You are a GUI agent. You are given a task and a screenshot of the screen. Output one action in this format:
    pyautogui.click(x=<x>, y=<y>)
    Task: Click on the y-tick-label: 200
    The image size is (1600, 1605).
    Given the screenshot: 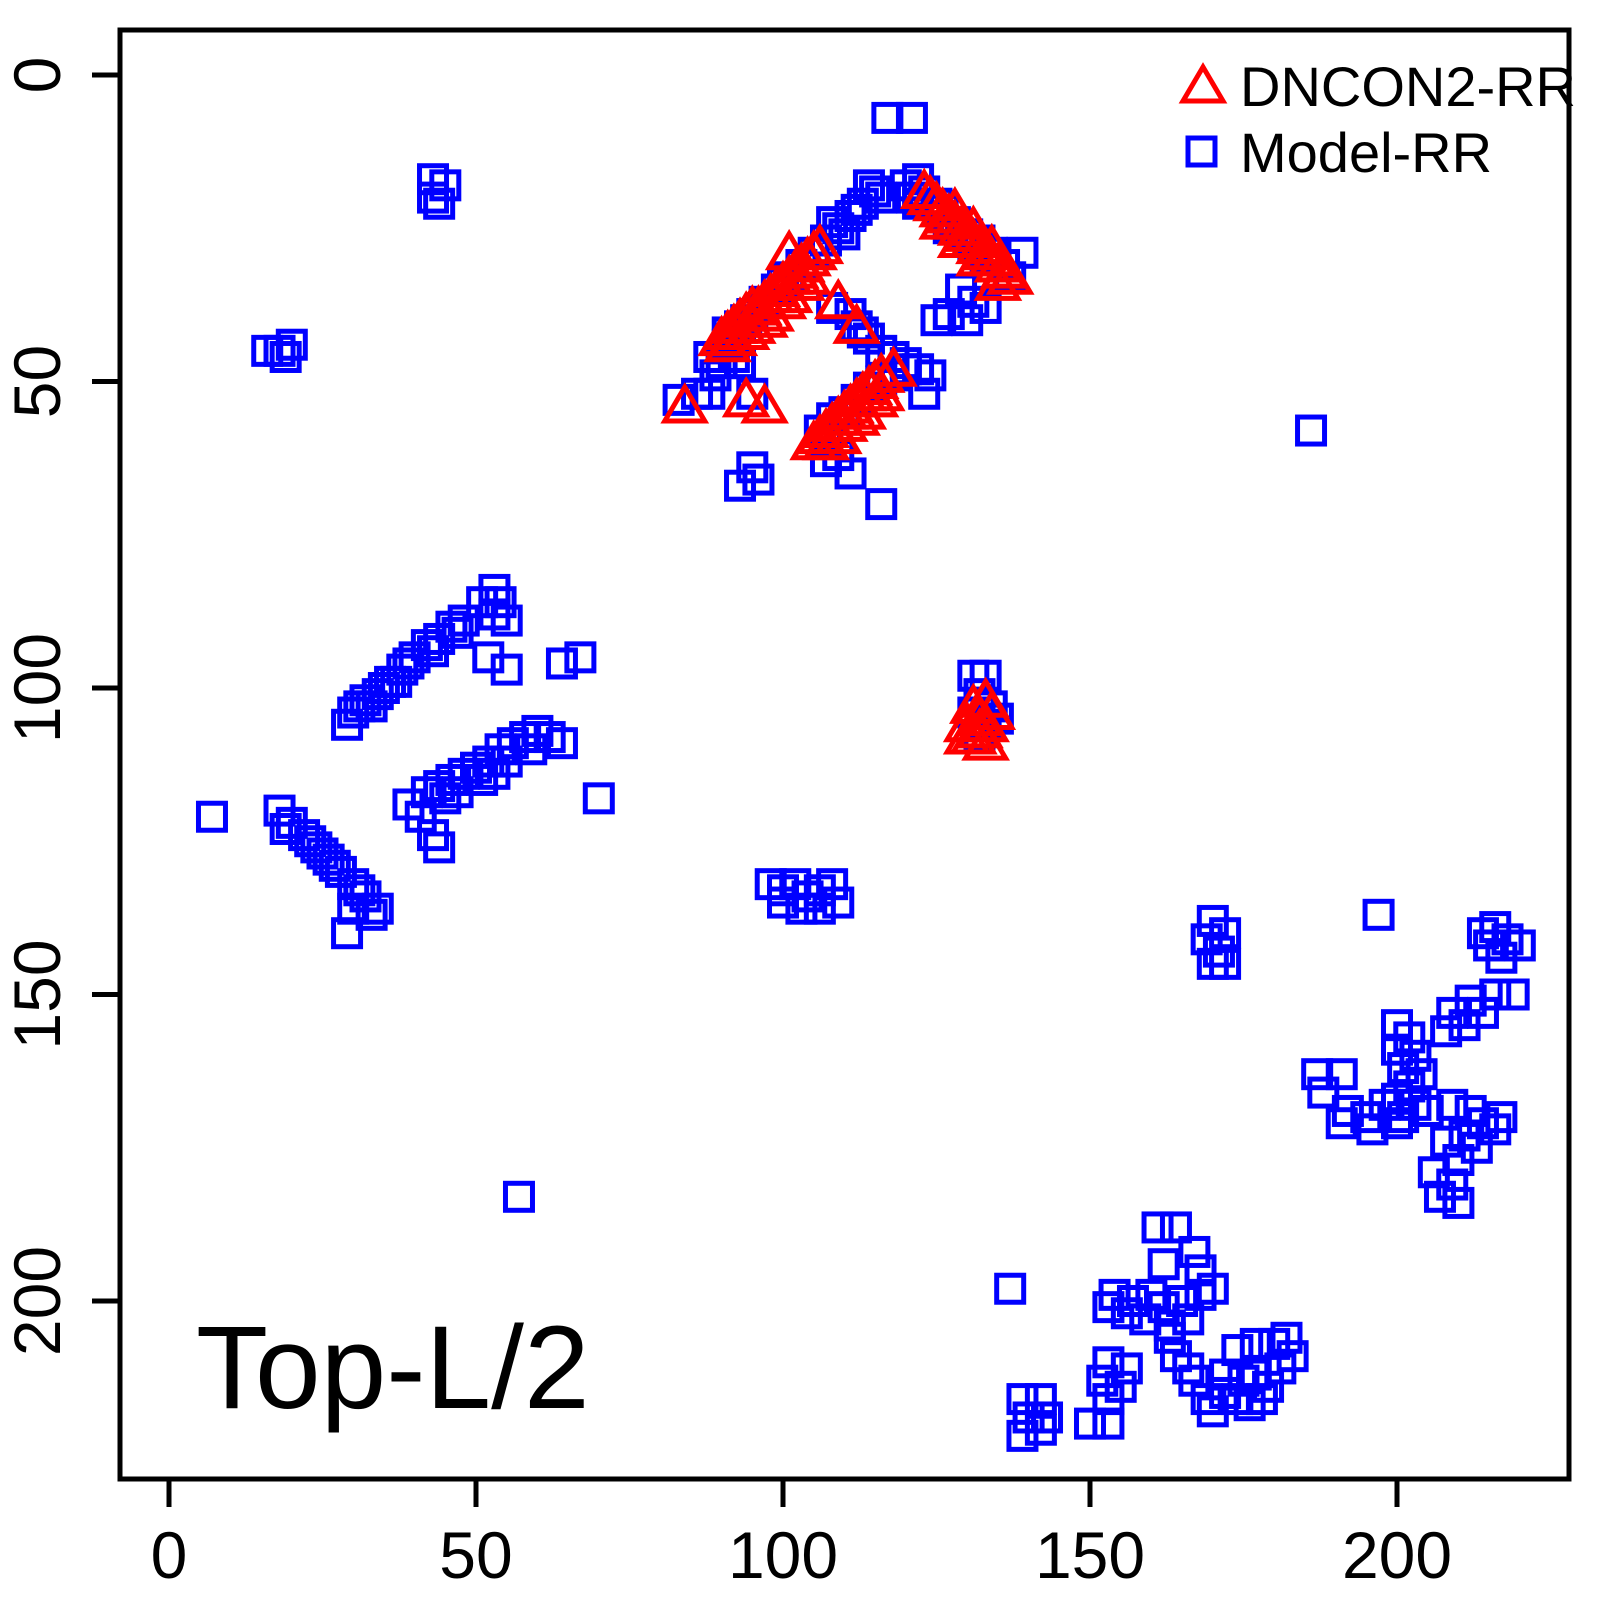 What is the action you would take?
    pyautogui.click(x=37, y=1301)
    